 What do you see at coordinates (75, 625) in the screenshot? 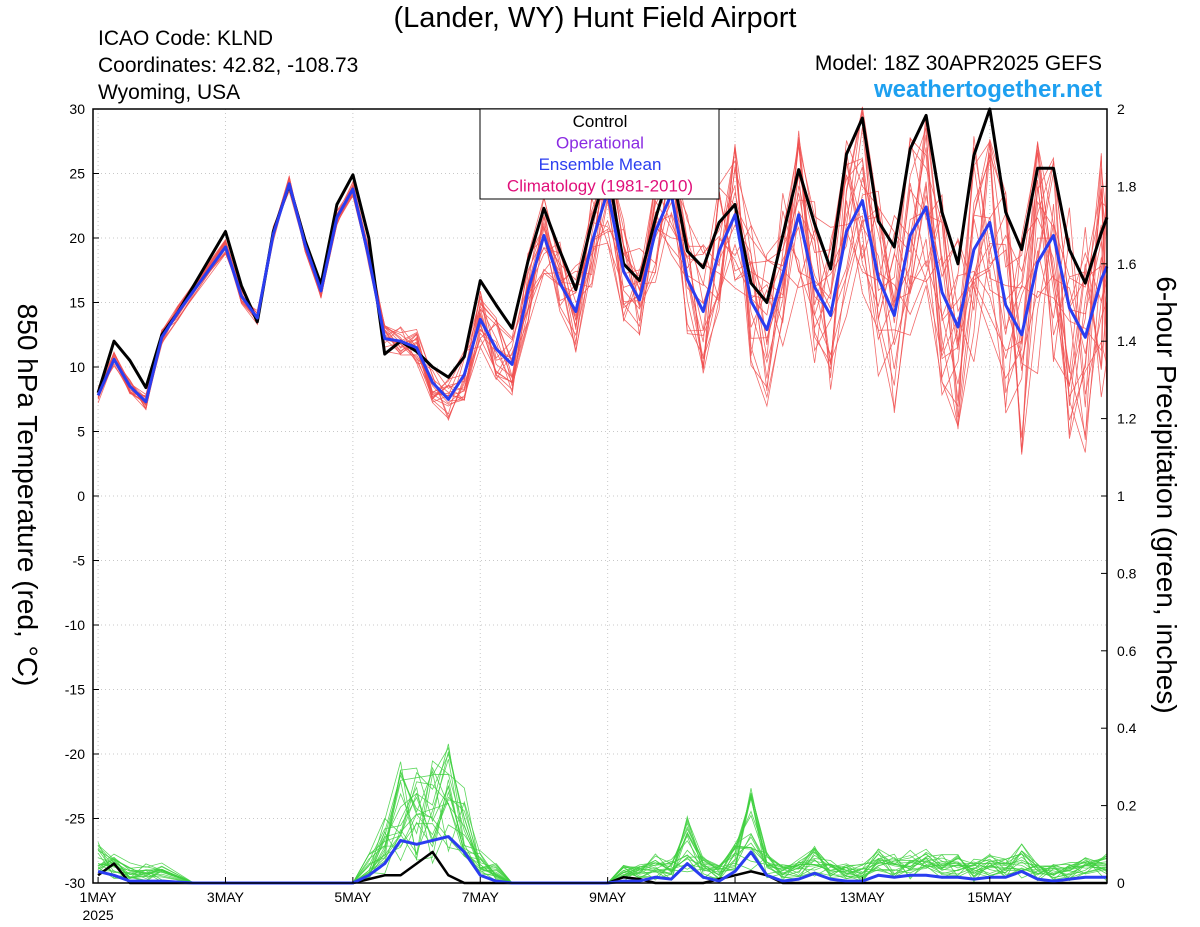
I see `y-tick-label: -10` at bounding box center [75, 625].